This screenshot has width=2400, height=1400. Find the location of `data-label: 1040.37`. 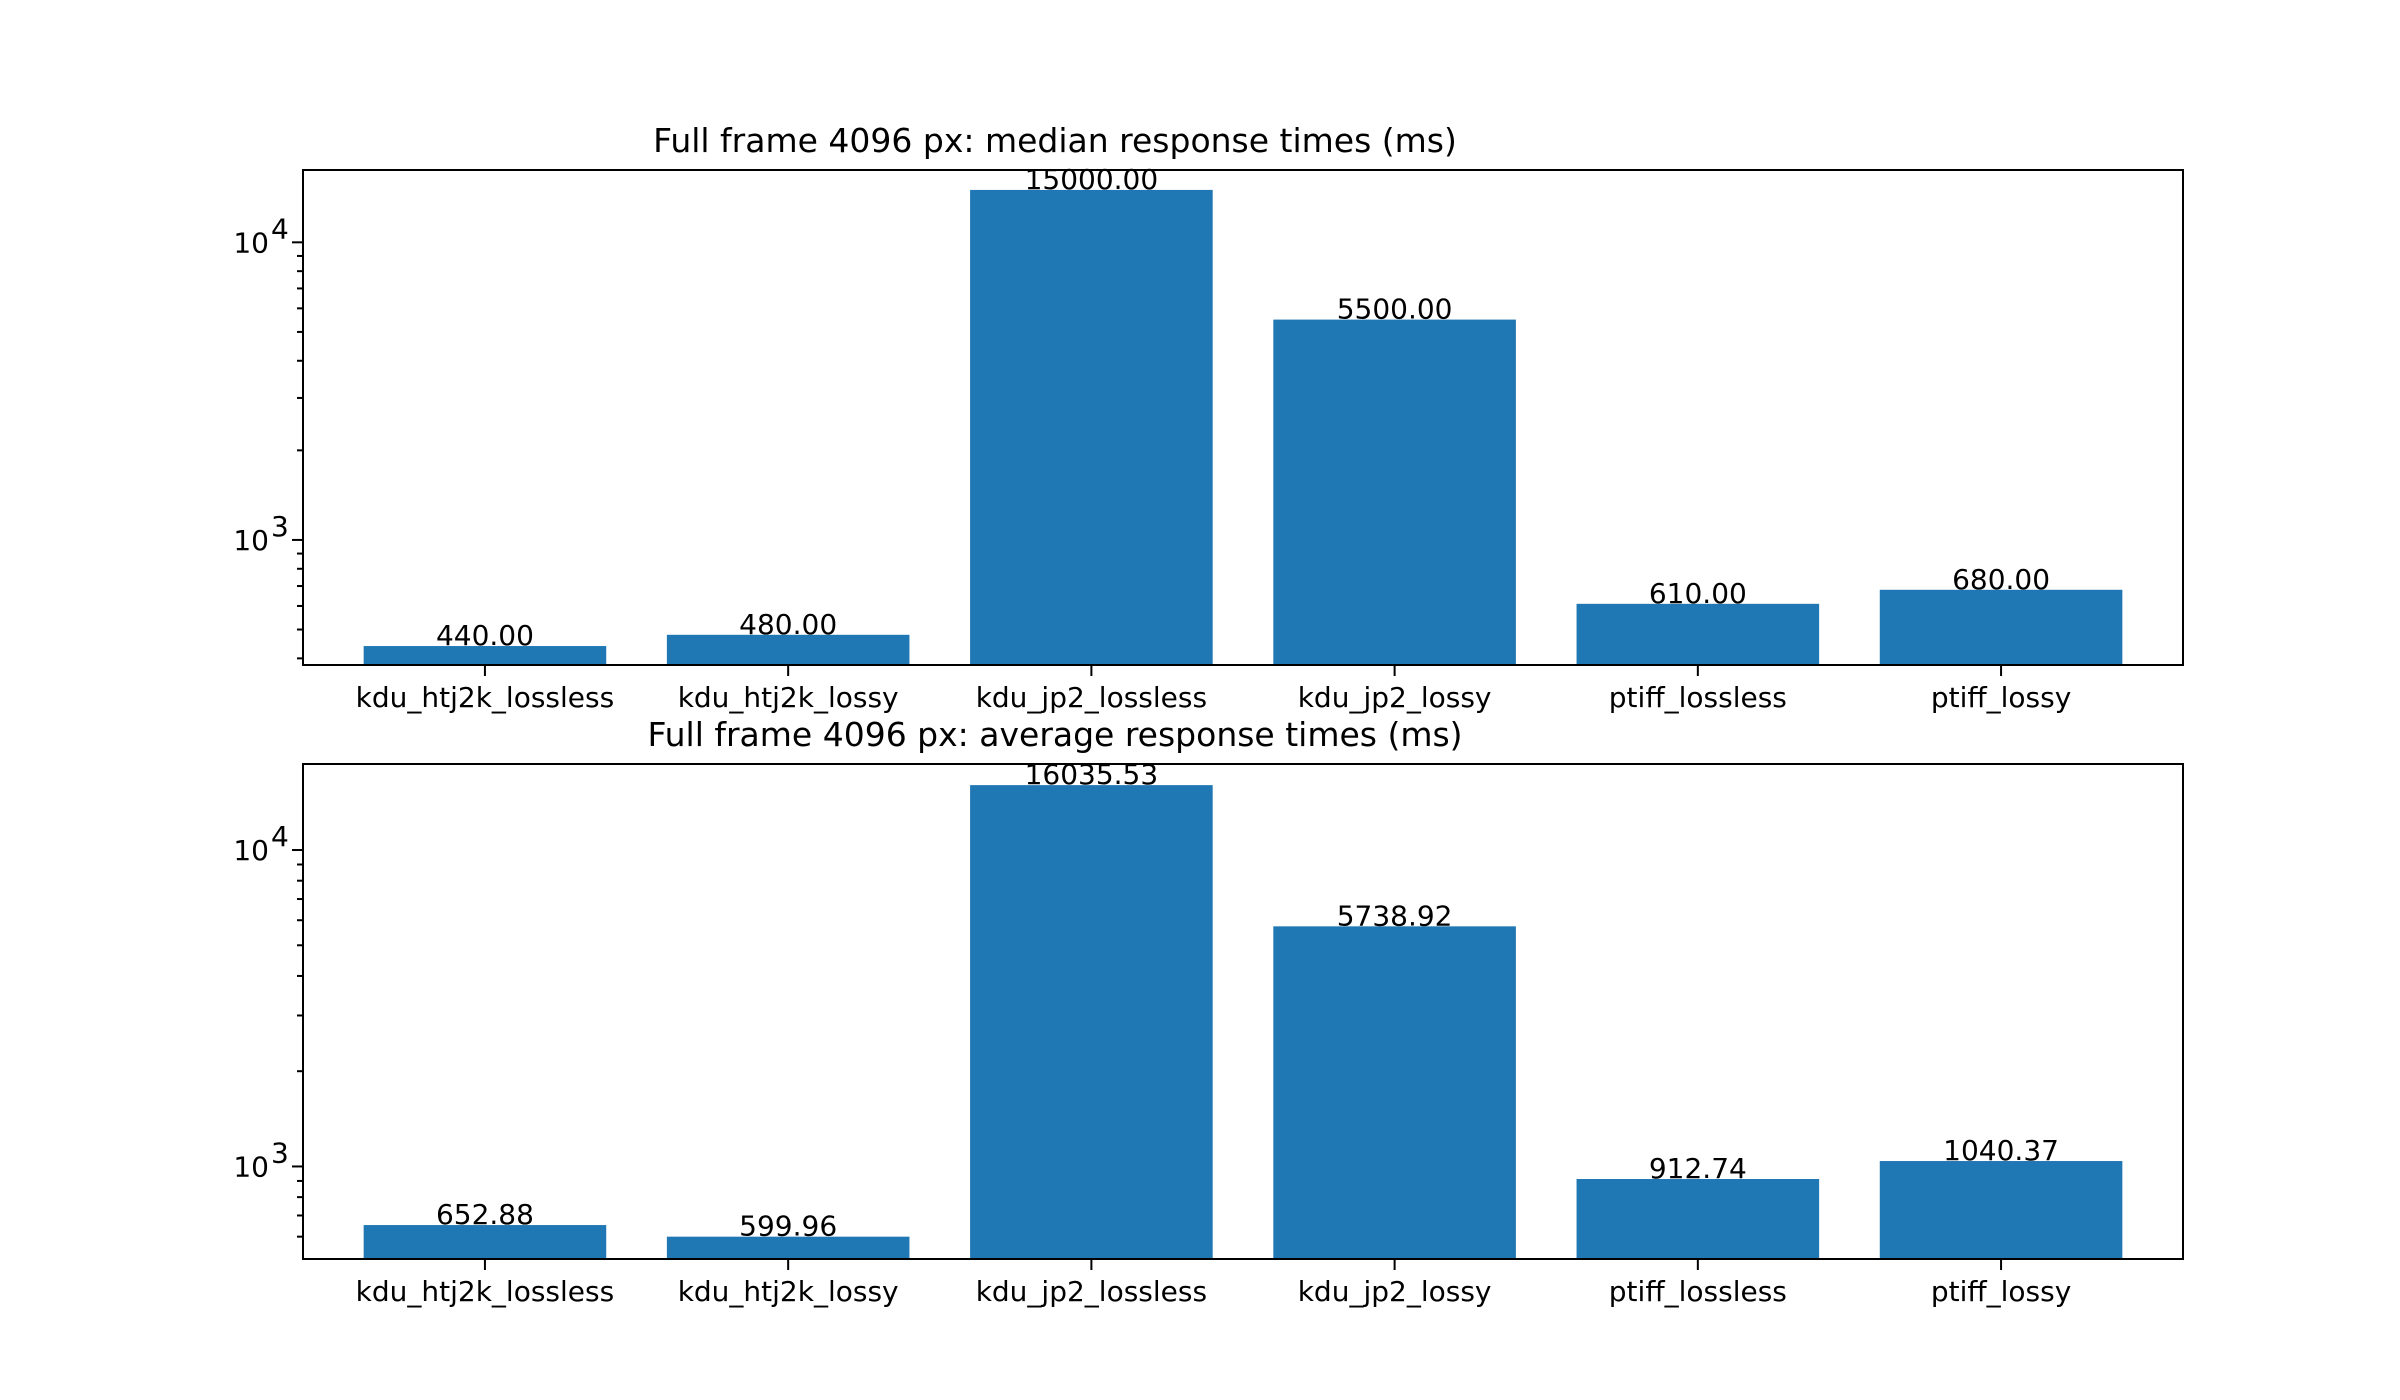

data-label: 1040.37 is located at coordinates (2001, 1150).